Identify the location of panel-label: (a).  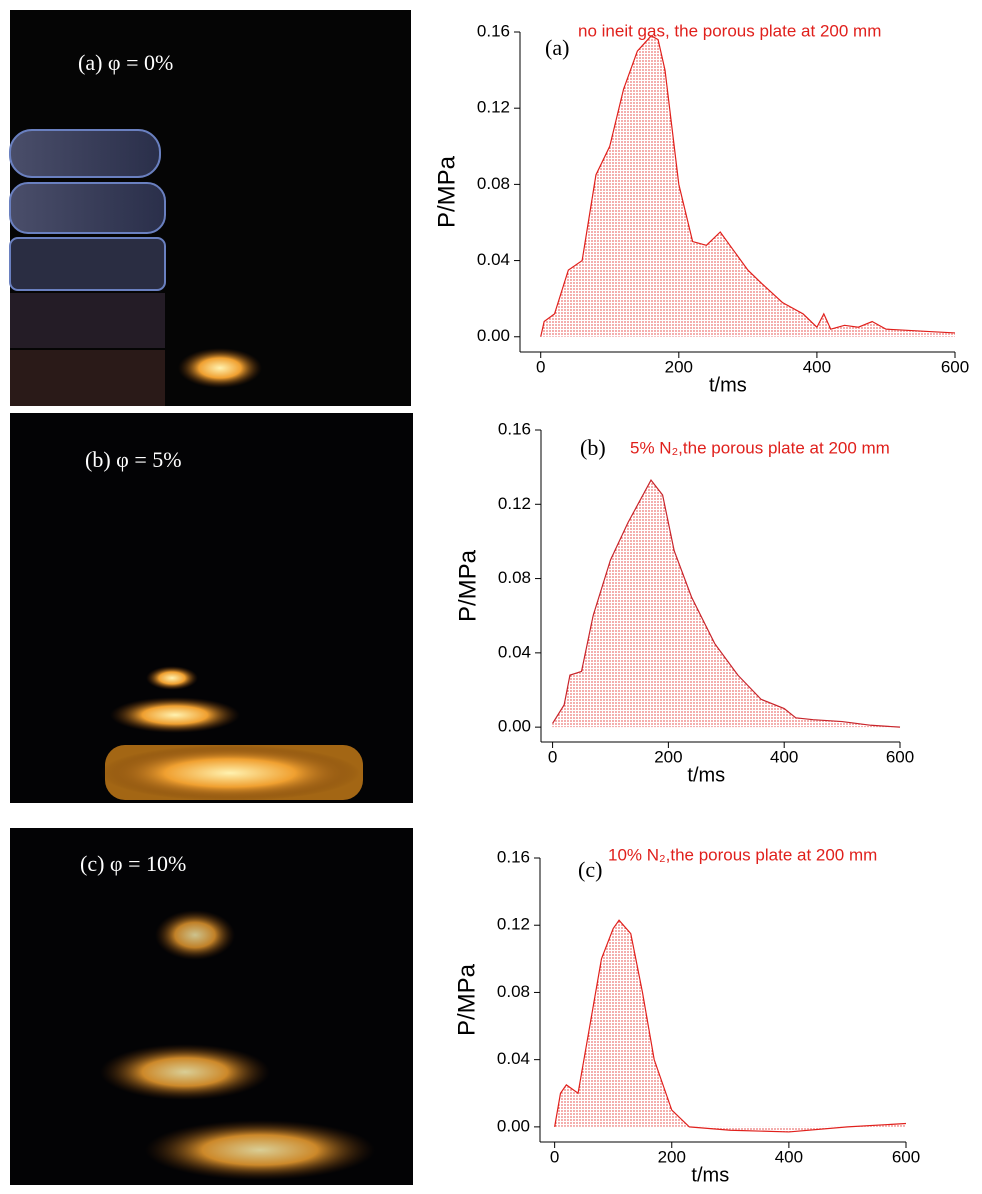
(557, 47).